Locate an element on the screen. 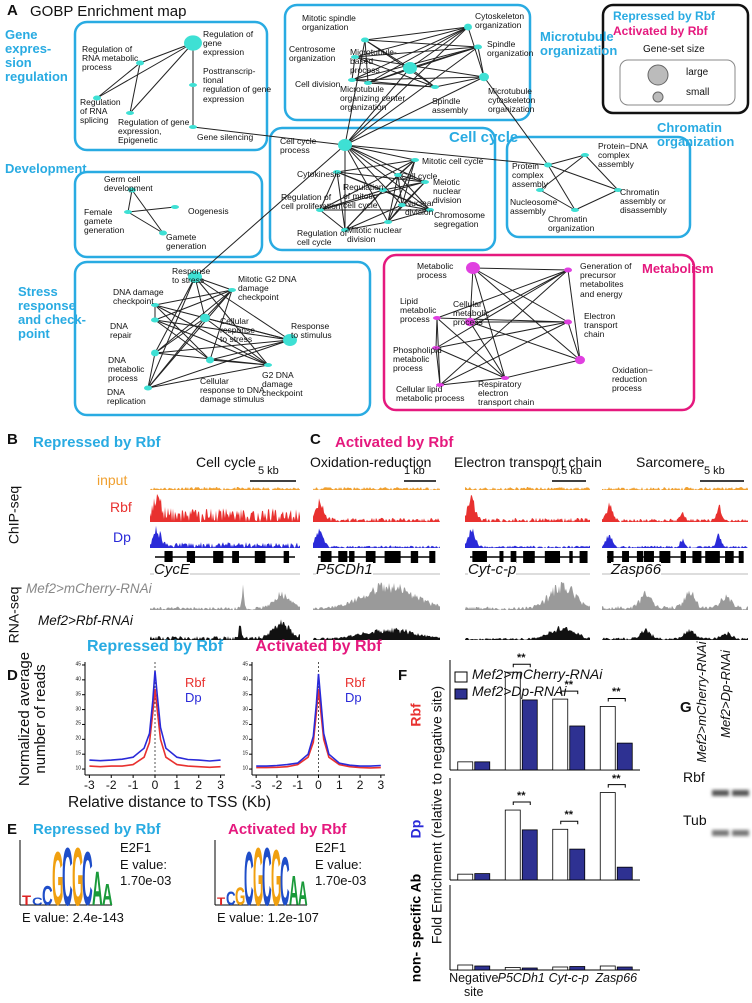 The height and width of the screenshot is (1003, 752). x-tick-label: 0 is located at coordinates (155, 785).